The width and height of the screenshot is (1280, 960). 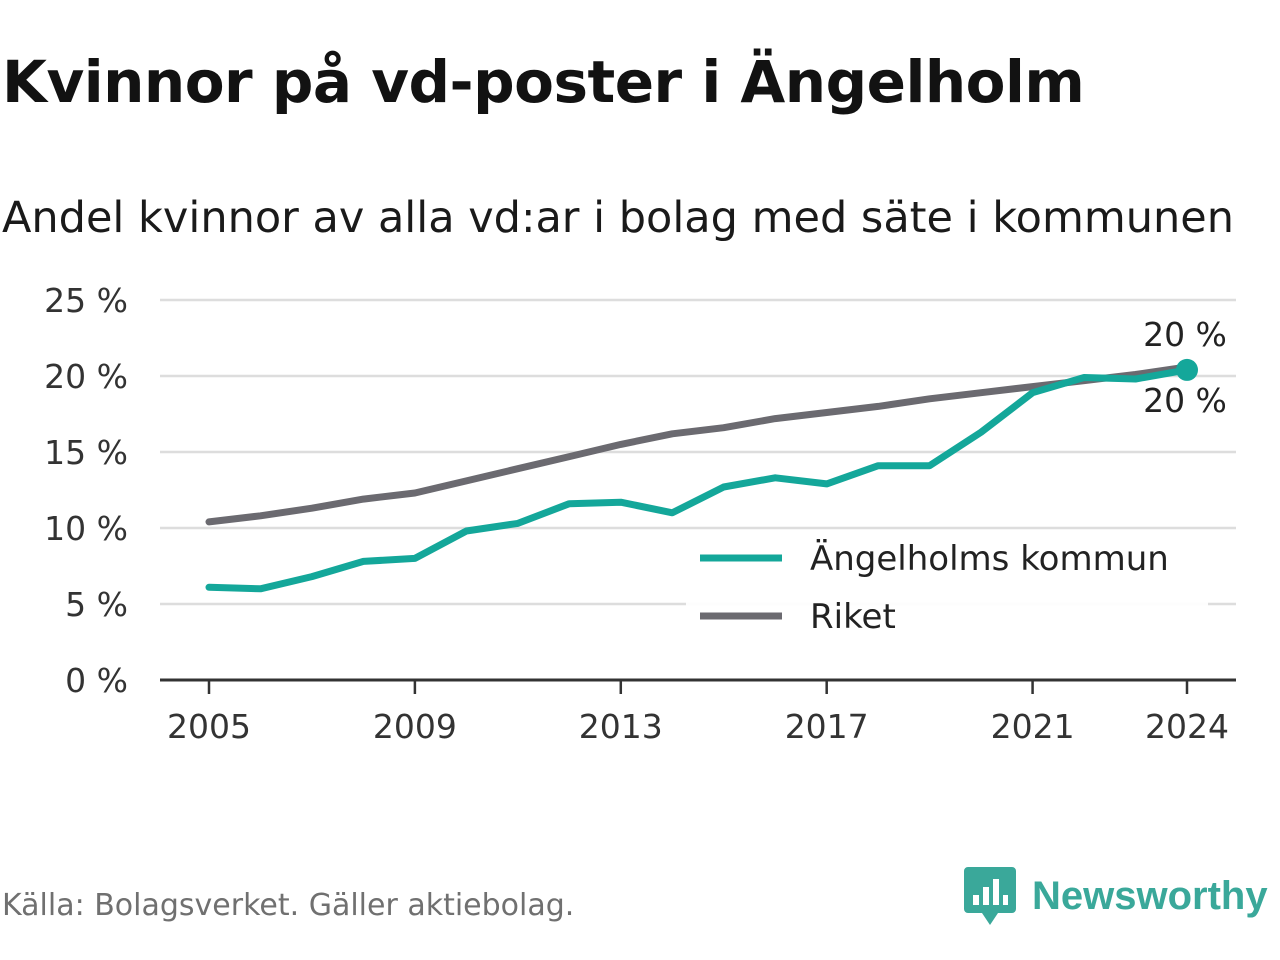 What do you see at coordinates (86, 528) in the screenshot?
I see `y-tick-label: 10 %` at bounding box center [86, 528].